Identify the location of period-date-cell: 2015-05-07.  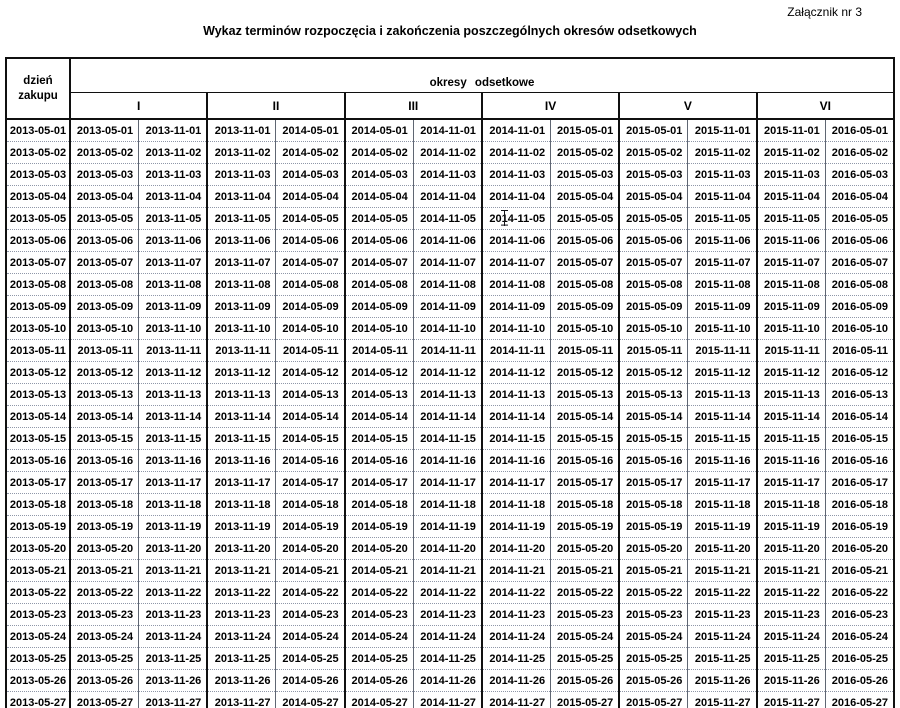
(585, 262).